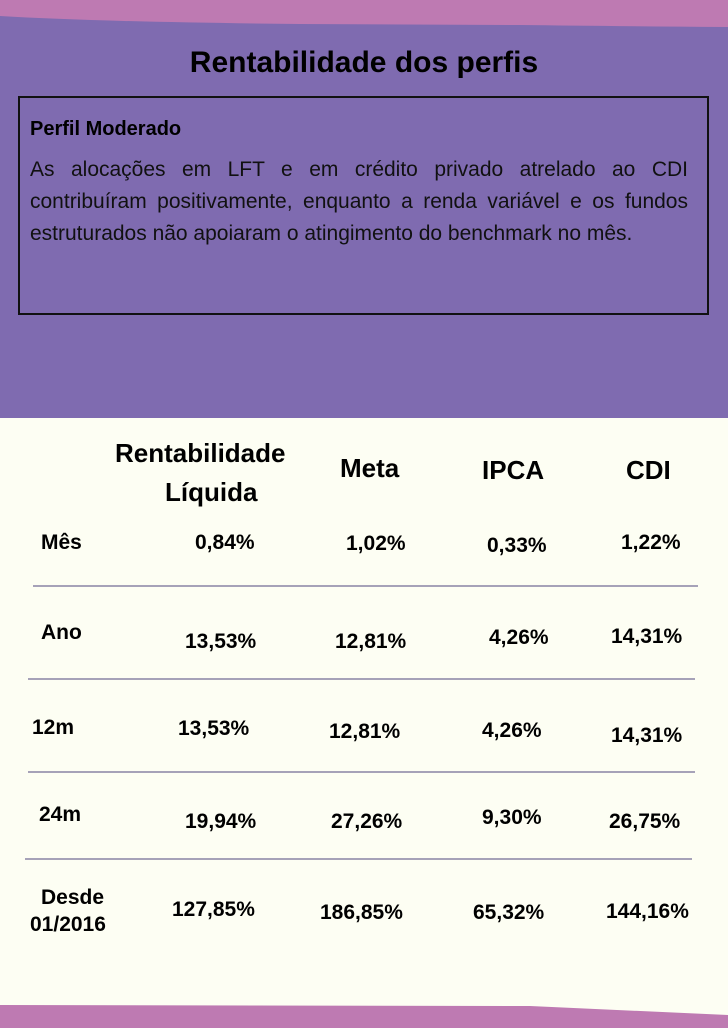 Image resolution: width=728 pixels, height=1028 pixels. Describe the element at coordinates (211, 492) in the screenshot. I see `header-liquida: Líquida` at that location.